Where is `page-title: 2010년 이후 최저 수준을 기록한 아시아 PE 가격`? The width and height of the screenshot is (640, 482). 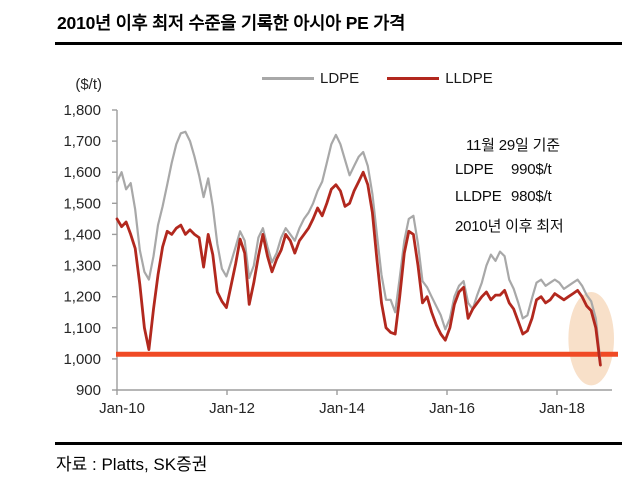
page-title: 2010년 이후 최저 수준을 기록한 아시아 PE 가격 is located at coordinates (231, 23).